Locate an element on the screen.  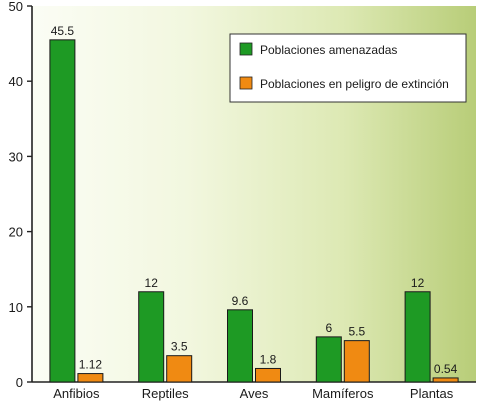
data-label: 1.8 is located at coordinates (268, 359).